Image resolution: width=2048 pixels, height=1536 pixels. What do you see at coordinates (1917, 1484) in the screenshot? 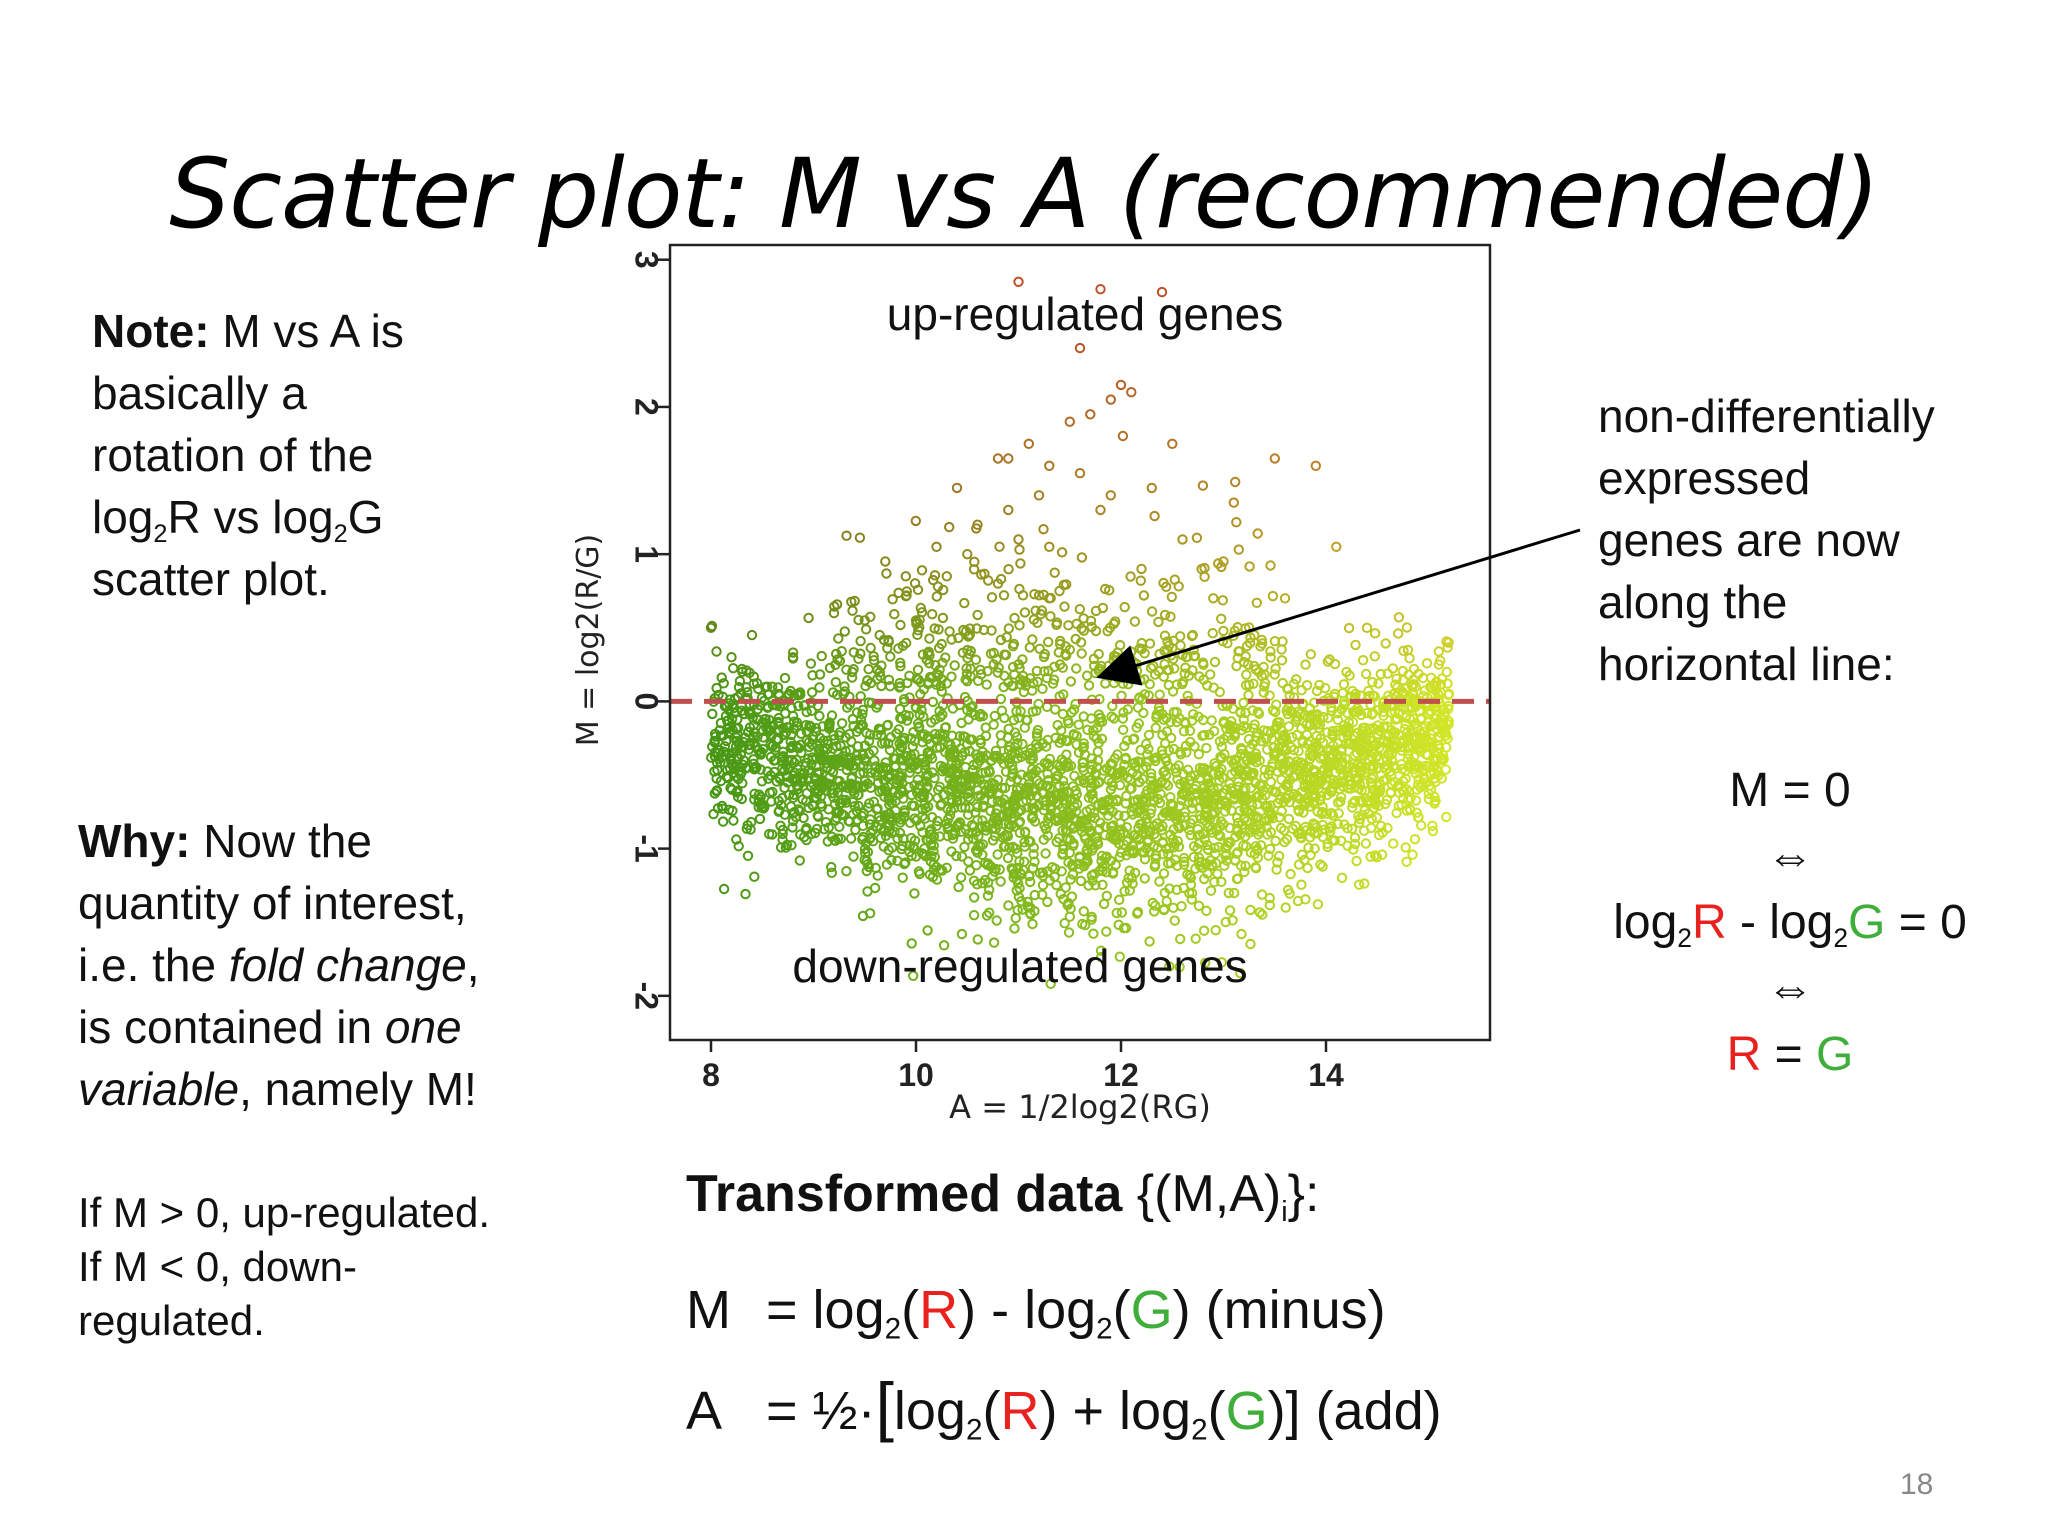
I see `page-number: 18` at bounding box center [1917, 1484].